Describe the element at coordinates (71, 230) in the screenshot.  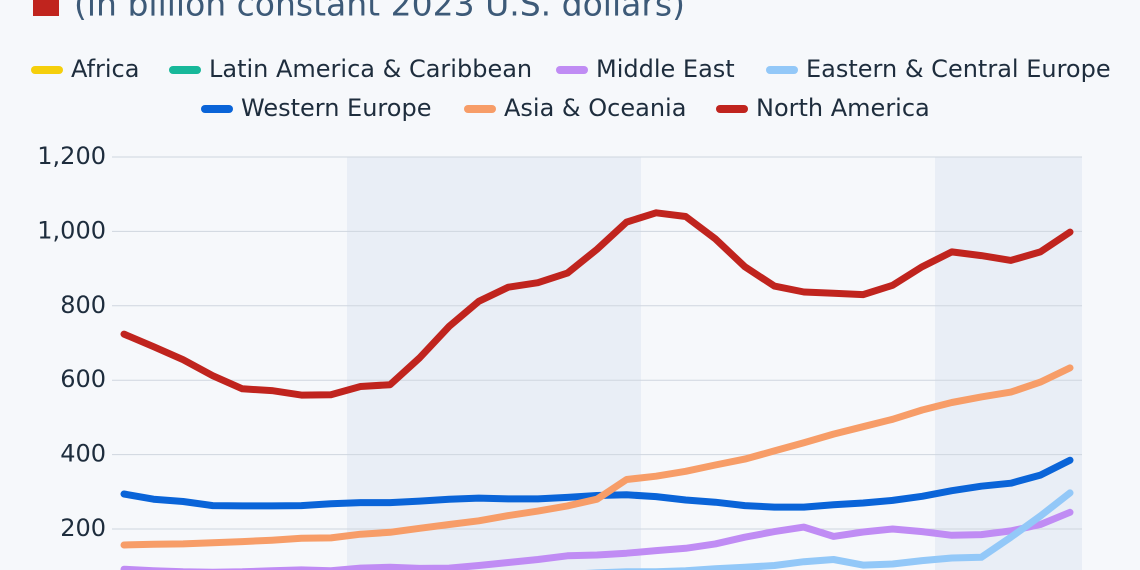
I see `y-tick-label: 1,000` at that location.